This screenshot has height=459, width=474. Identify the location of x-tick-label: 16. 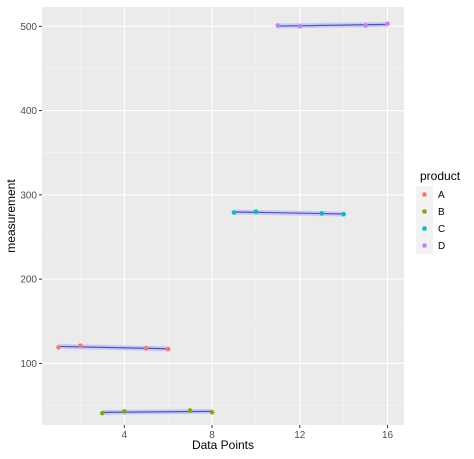
(388, 435).